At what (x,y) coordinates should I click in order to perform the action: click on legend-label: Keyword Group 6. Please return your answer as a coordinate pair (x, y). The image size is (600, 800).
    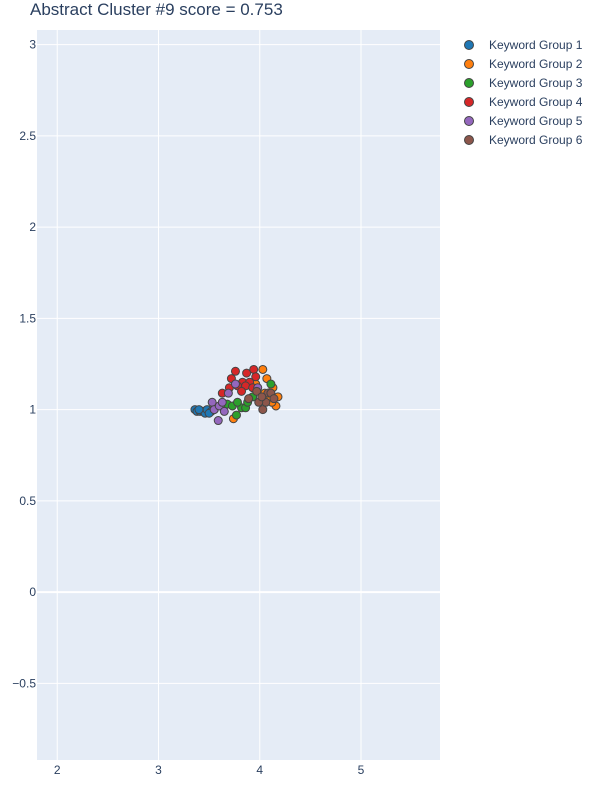
    Looking at the image, I should click on (536, 140).